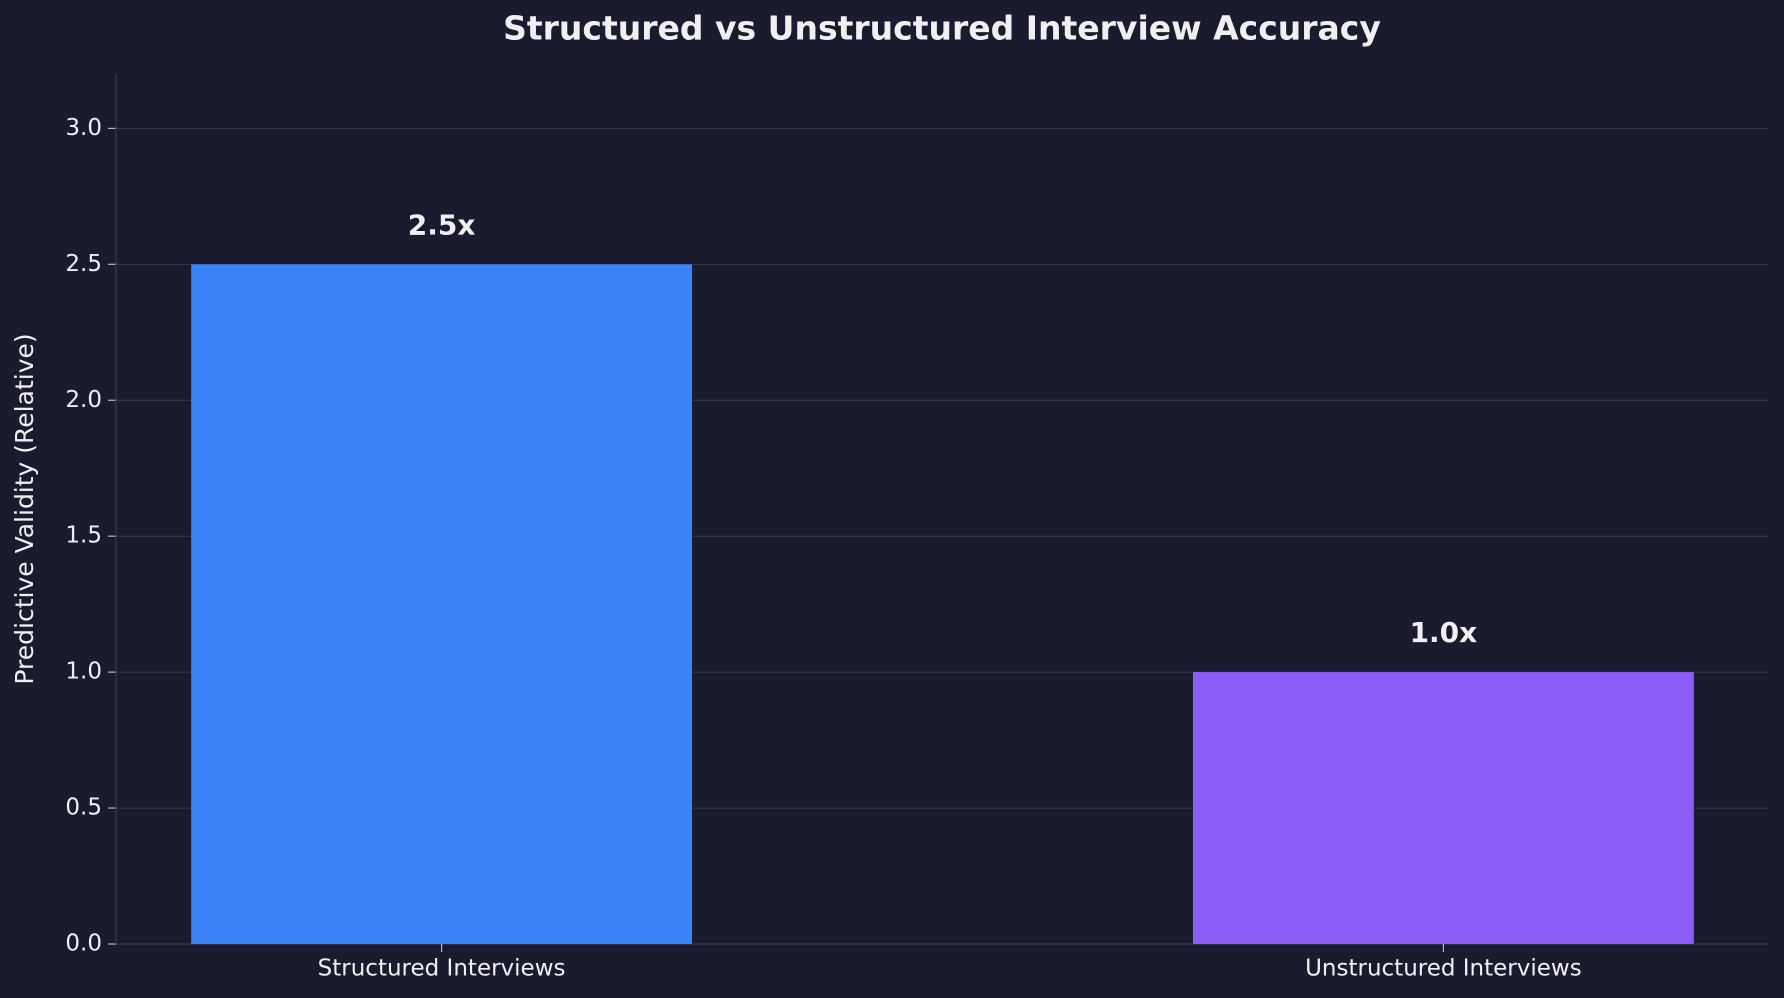  I want to click on x-tick-label: Unstructured Interviews, so click(1443, 969).